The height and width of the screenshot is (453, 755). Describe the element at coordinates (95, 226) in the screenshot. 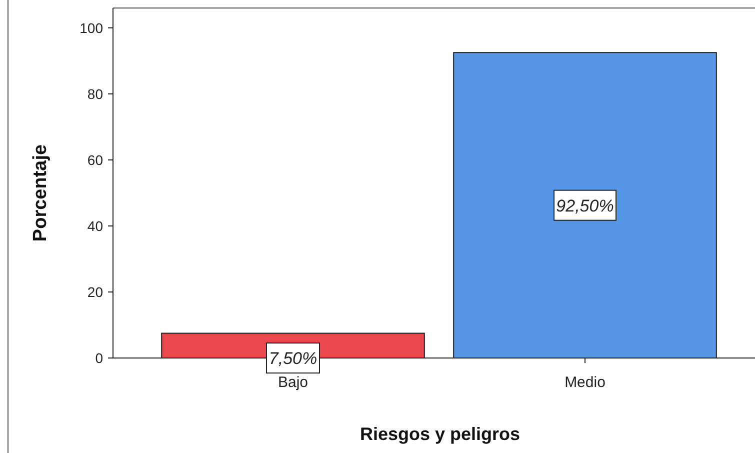

I see `y-tick-label: 40` at that location.